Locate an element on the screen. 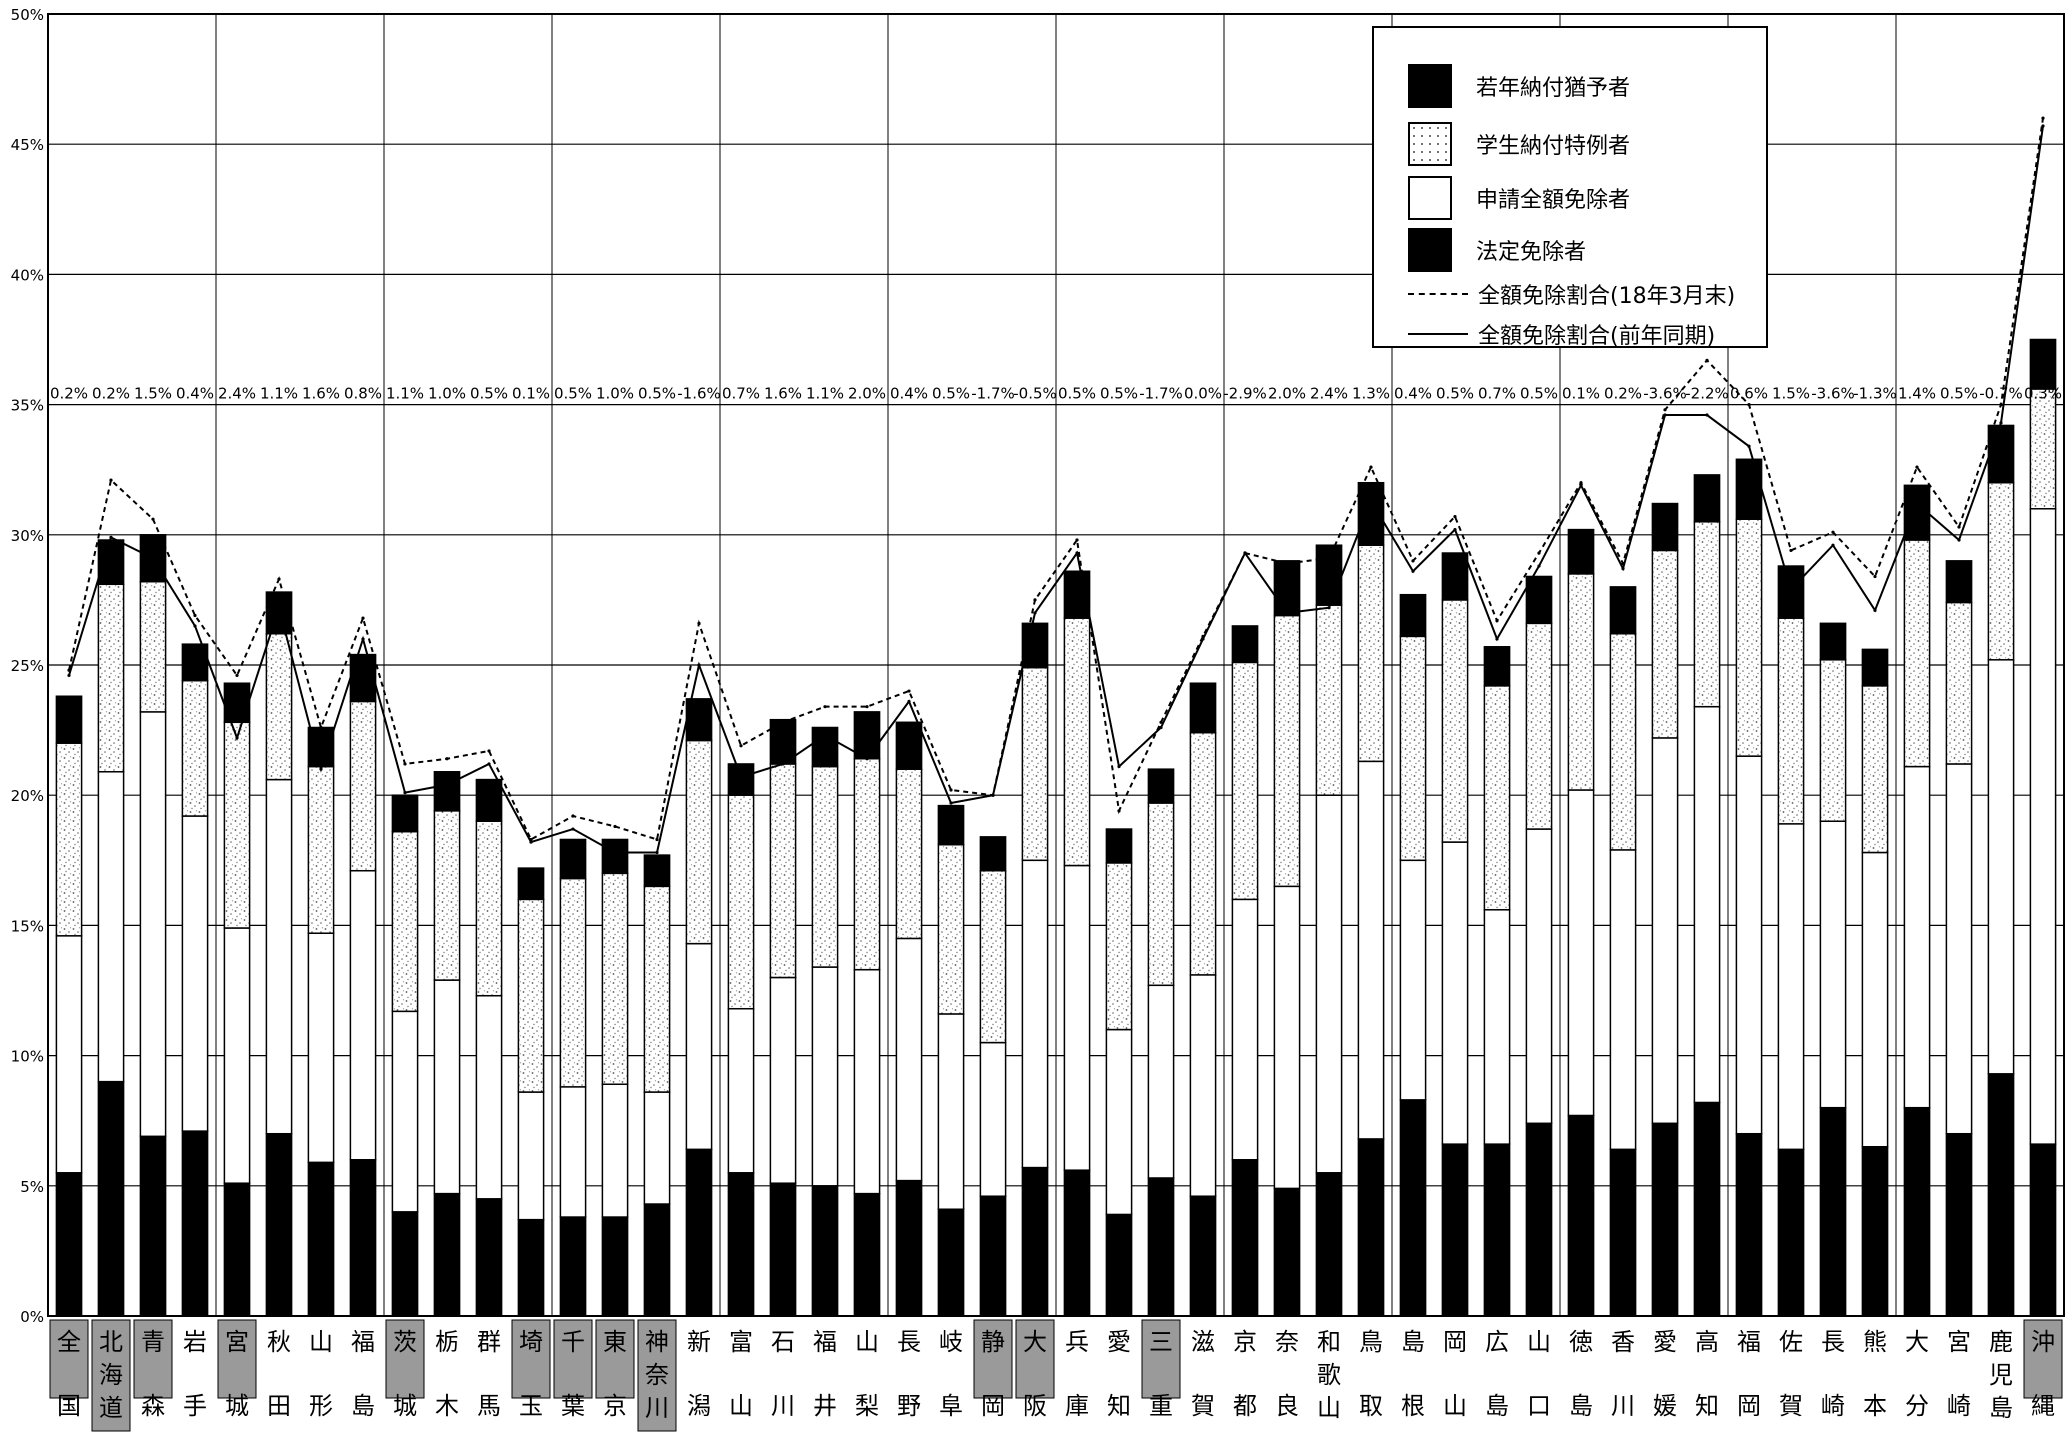 Image resolution: width=2068 pixels, height=1439 pixels. legend-swatch-young-deferral is located at coordinates (1430, 86).